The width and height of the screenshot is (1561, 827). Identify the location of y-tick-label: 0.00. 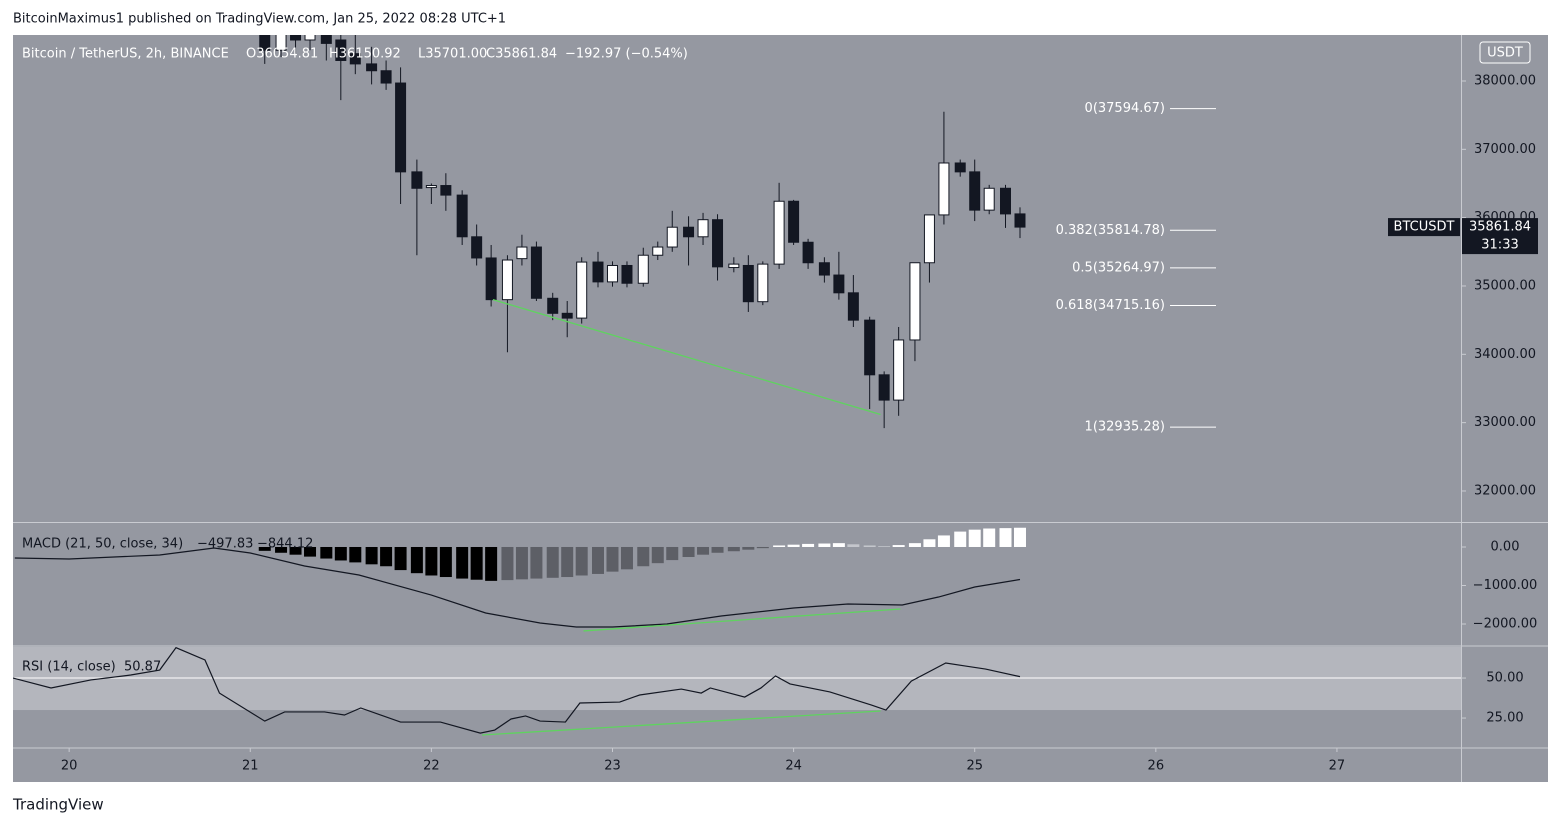
(1505, 546).